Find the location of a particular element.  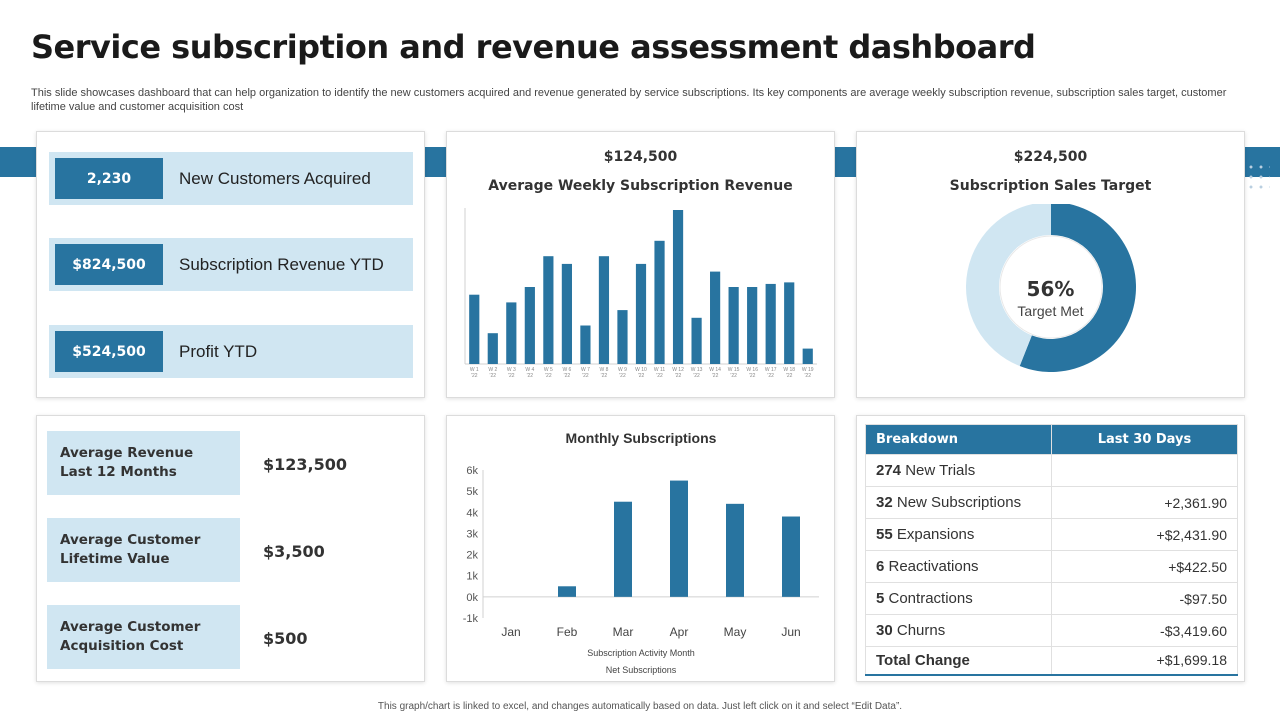

breakdown-row: 5 Contractions -$97.50 is located at coordinates (1051, 598).